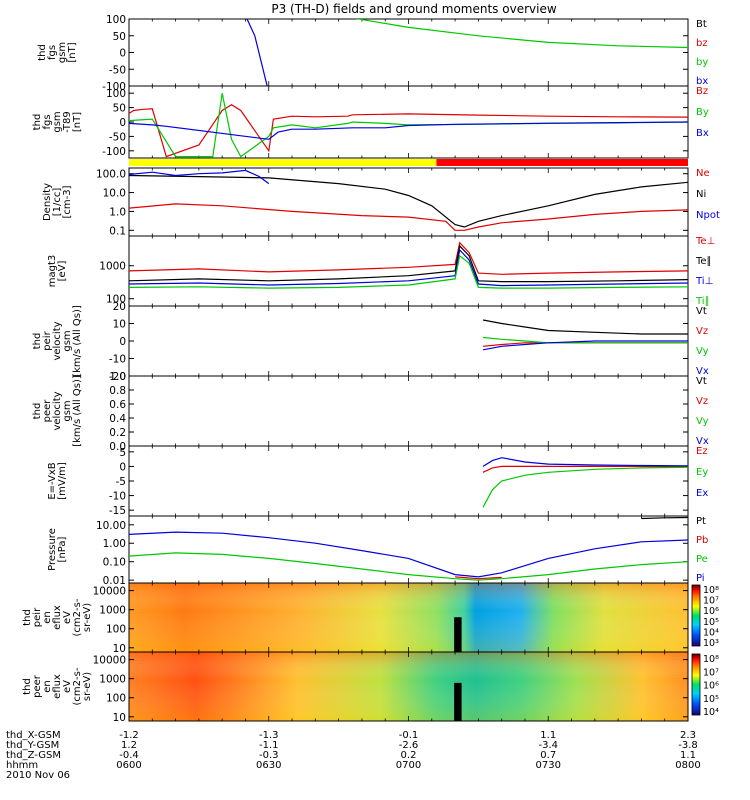 This screenshot has width=750, height=800. I want to click on x-table-value: 0730, so click(548, 765).